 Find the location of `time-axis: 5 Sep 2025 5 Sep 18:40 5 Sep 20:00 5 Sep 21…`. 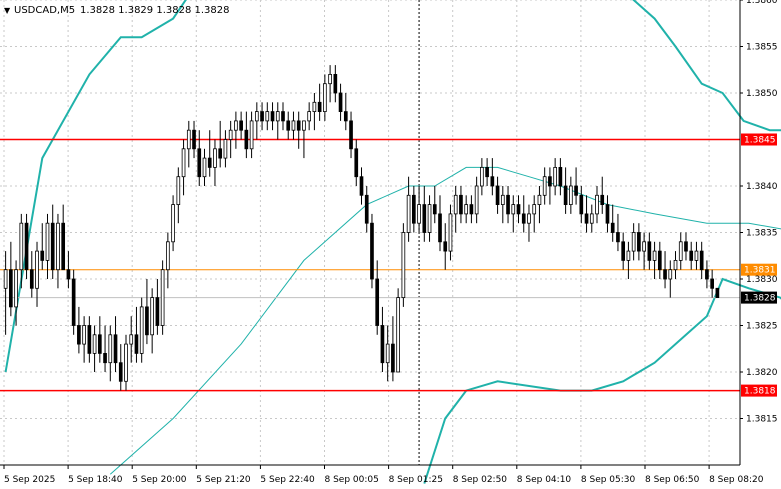

time-axis: 5 Sep 2025 5 Sep 18:40 5 Sep 20:00 5 Sep 21… is located at coordinates (383, 475).